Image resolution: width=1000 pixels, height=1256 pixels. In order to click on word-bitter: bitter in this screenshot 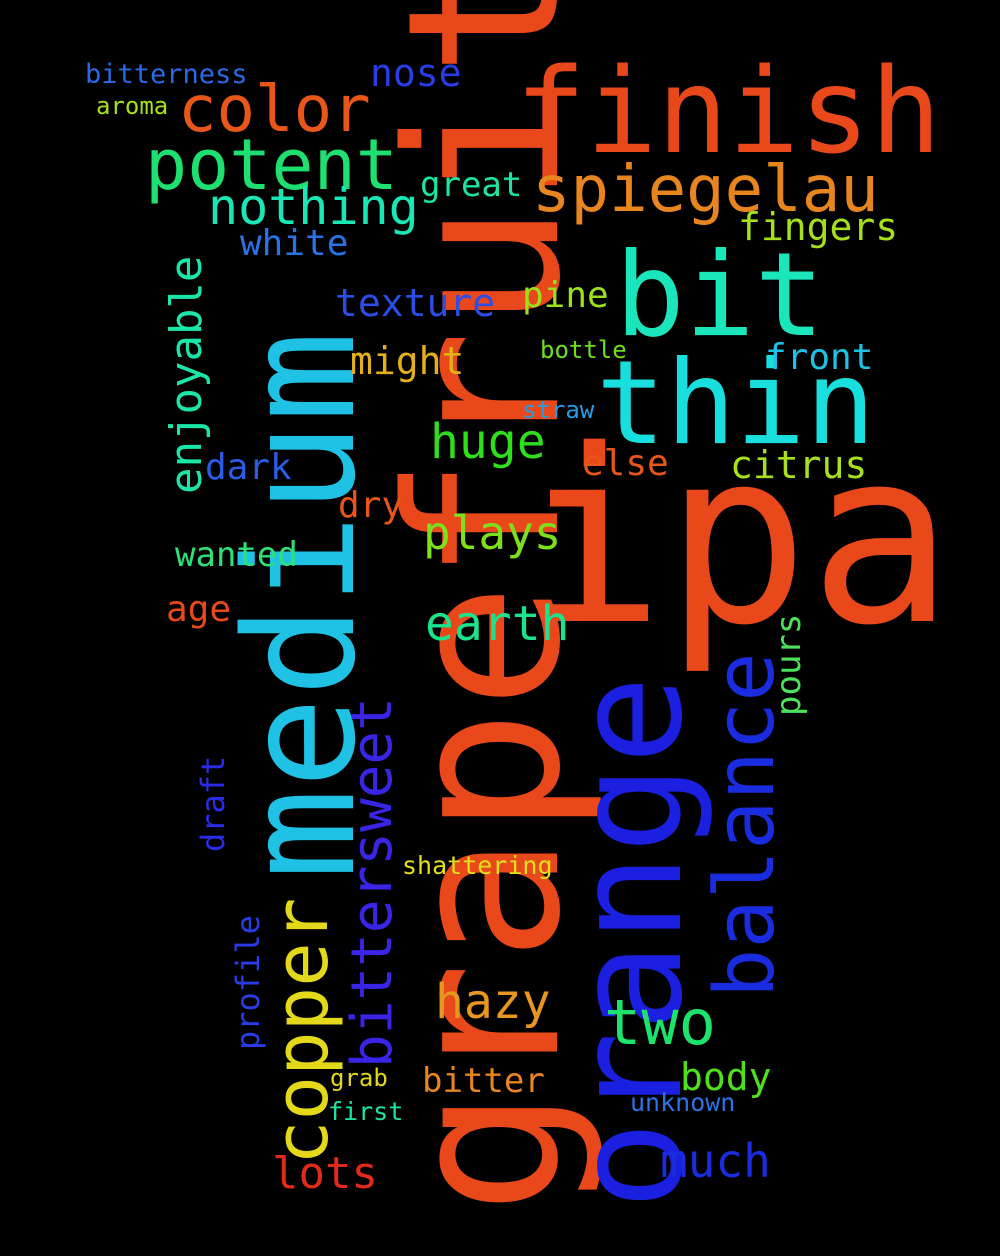, I will do `click(483, 1081)`.